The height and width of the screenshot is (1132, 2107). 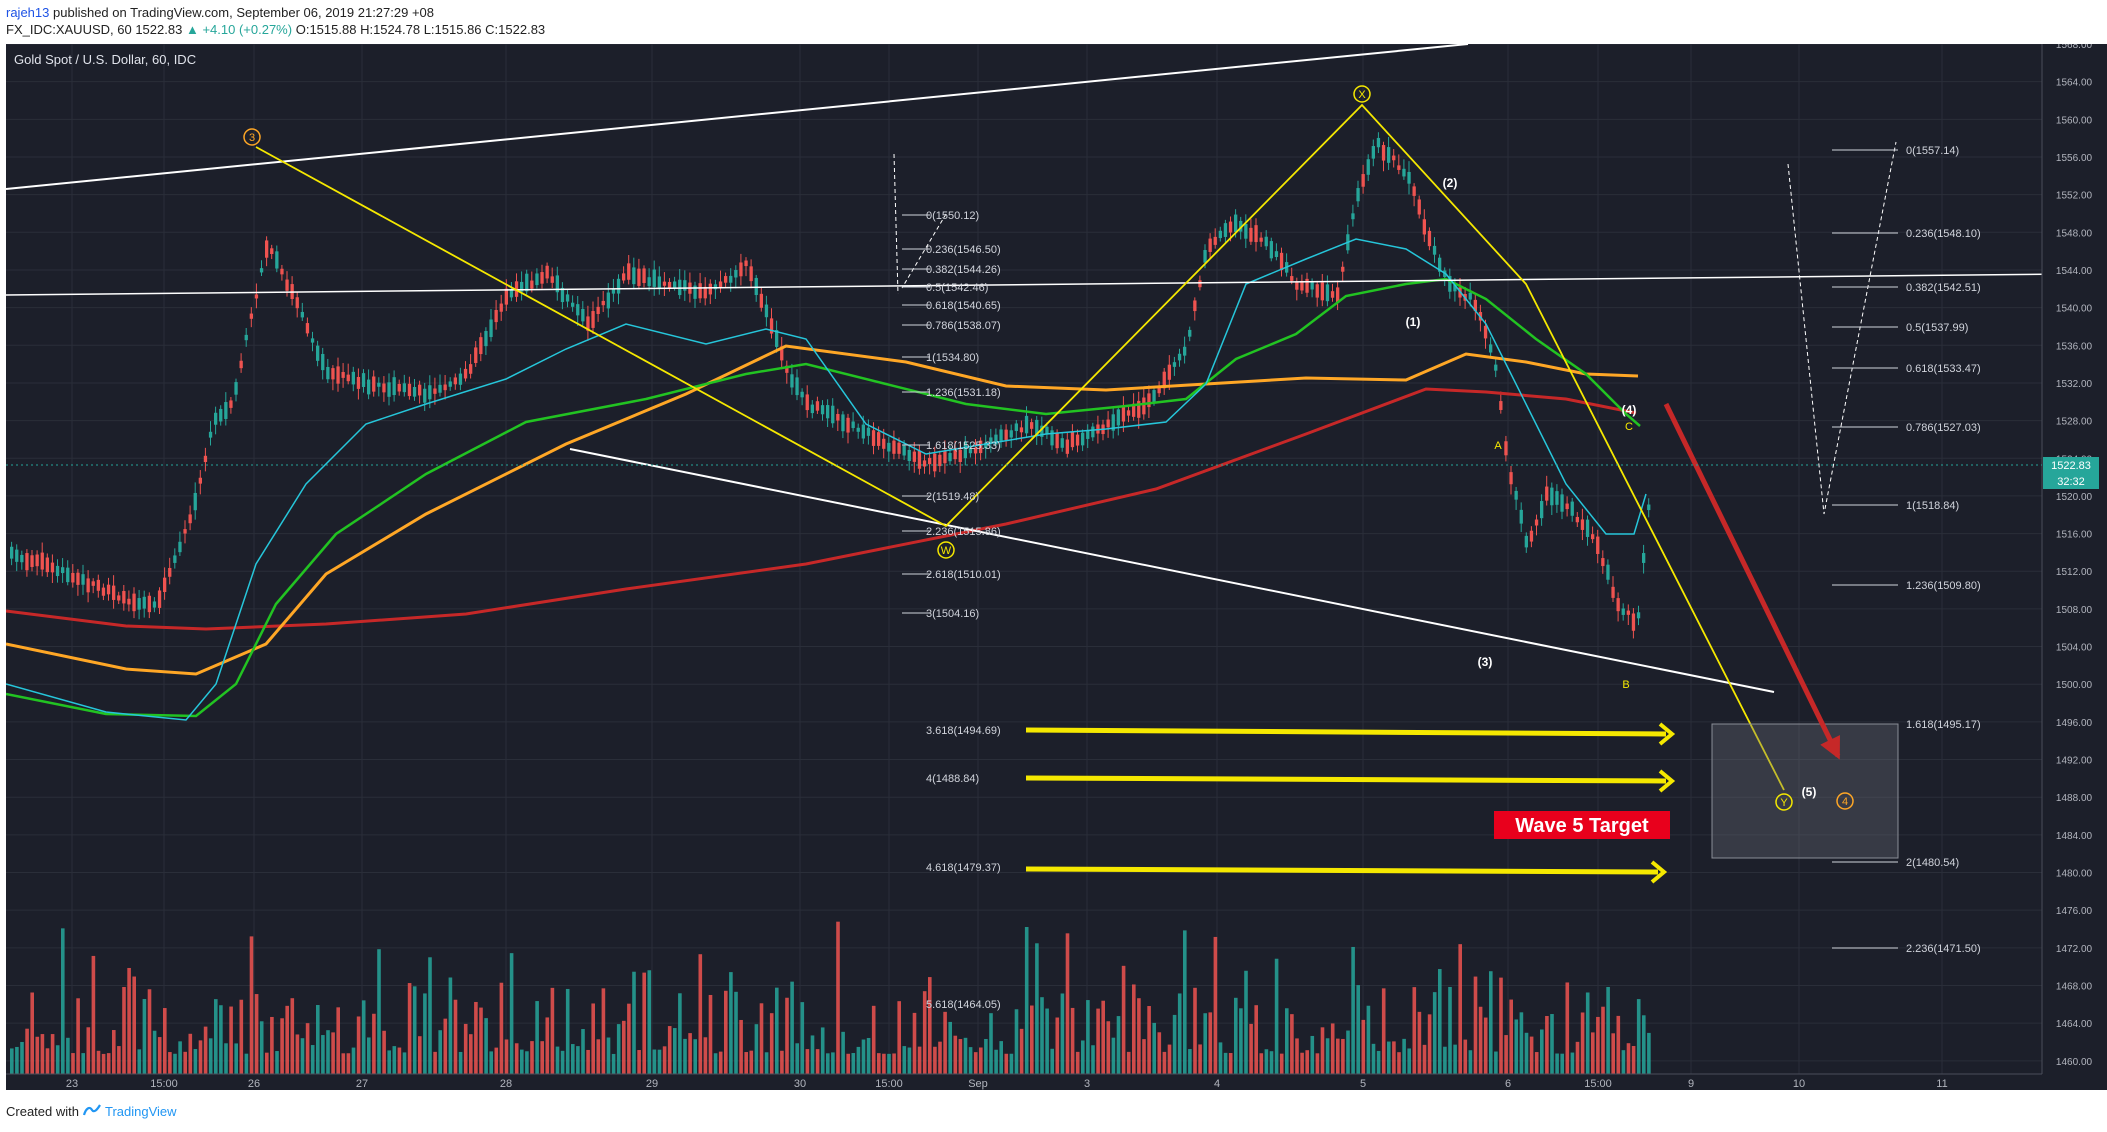 I want to click on wave-marker-3: 3, so click(x=252, y=137).